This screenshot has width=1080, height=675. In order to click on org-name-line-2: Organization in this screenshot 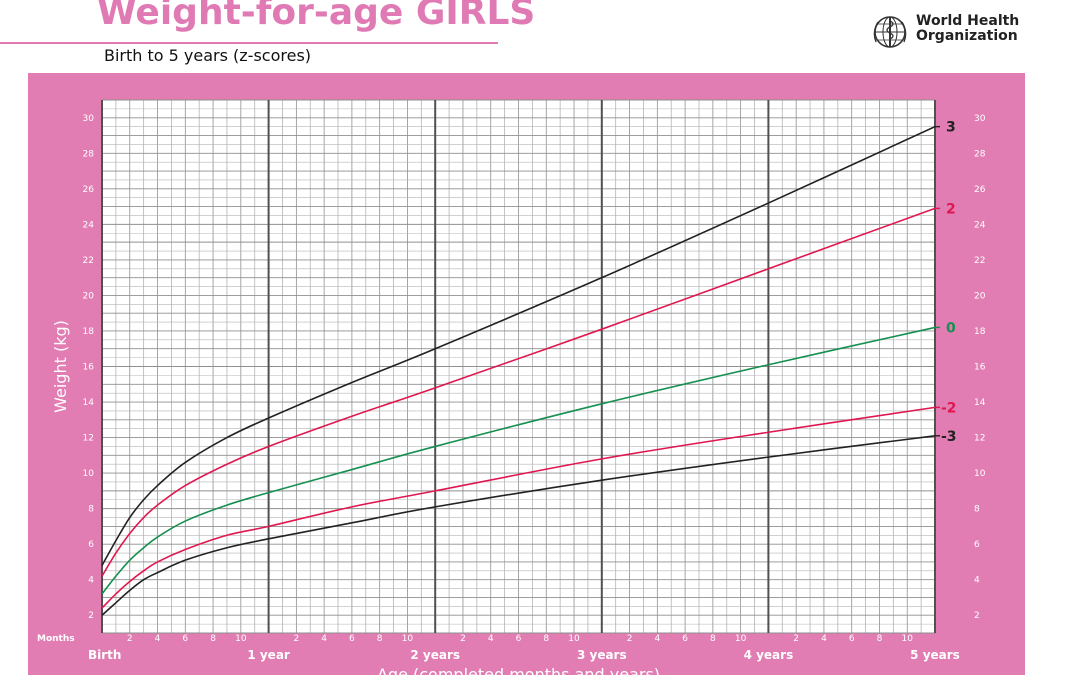, I will do `click(967, 36)`.